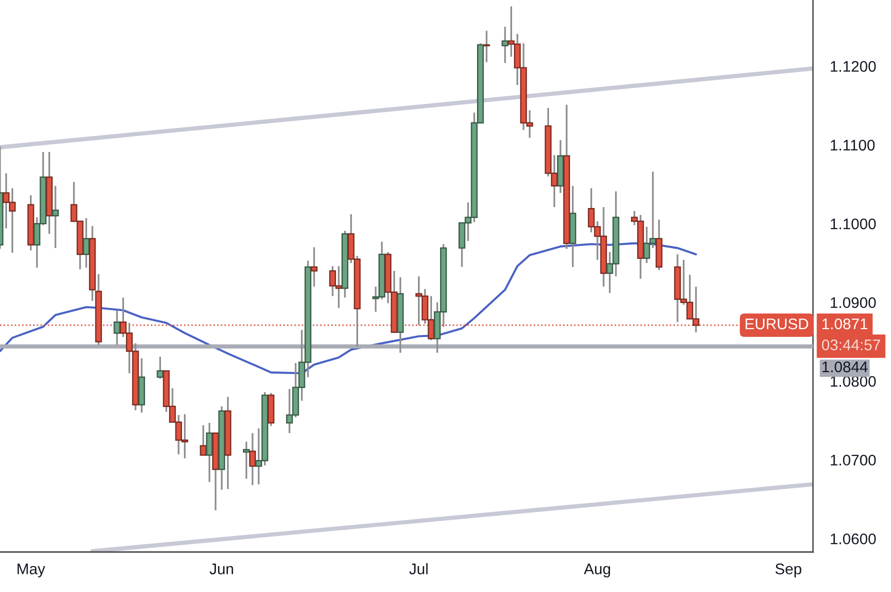 This screenshot has height=592, width=891. I want to click on x-tick-label: Aug, so click(597, 571).